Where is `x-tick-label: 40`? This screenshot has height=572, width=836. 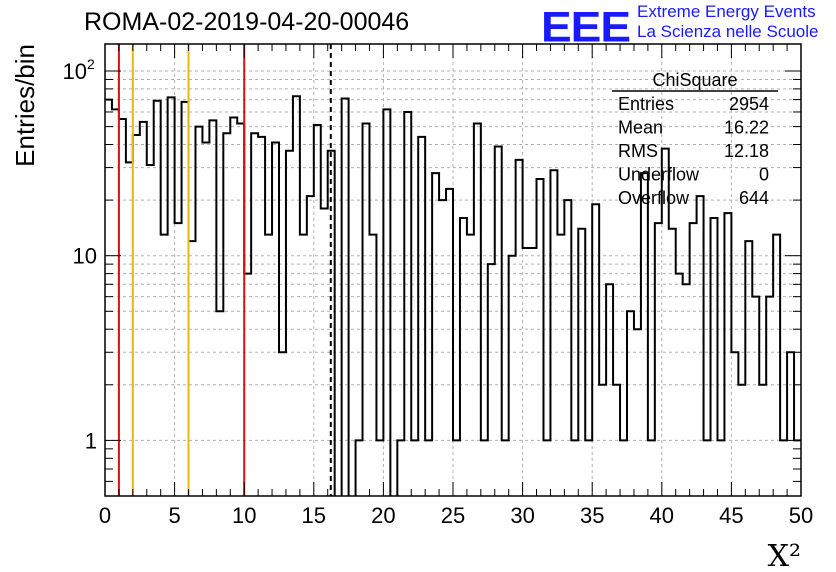
x-tick-label: 40 is located at coordinates (662, 515).